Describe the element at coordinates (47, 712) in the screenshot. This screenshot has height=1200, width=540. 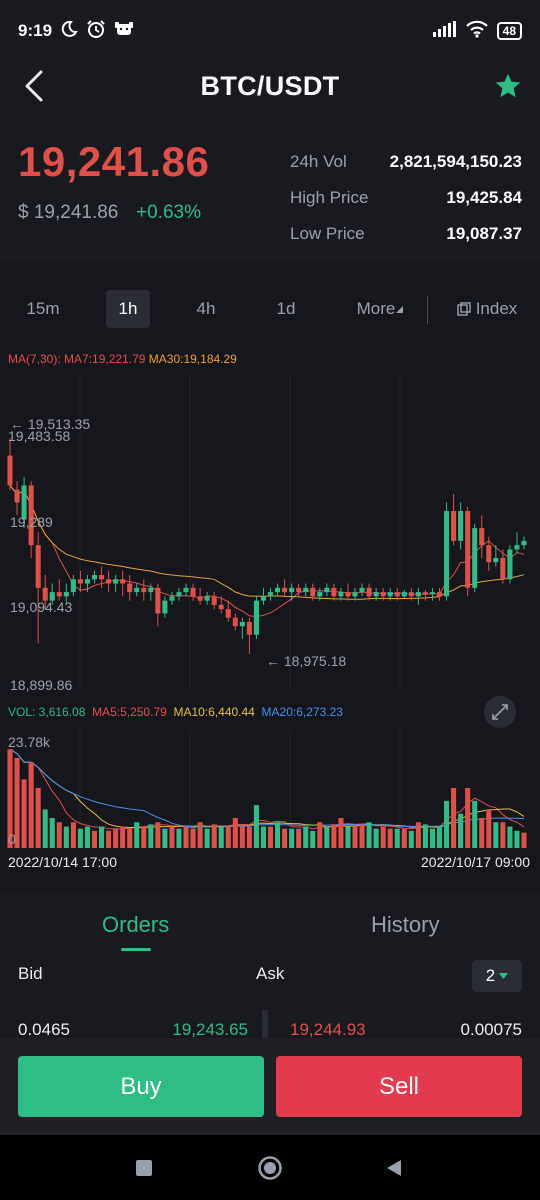
I see `vol-value: VOL: 3,616.08` at that location.